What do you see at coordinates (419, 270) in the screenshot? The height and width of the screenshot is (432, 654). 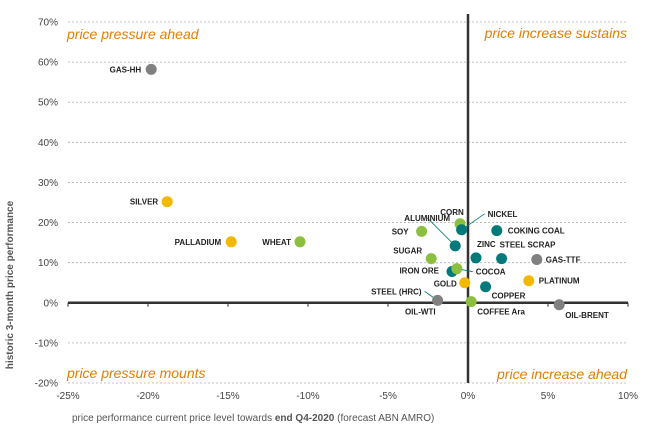 I see `label-iron-ore: IRON ORE` at bounding box center [419, 270].